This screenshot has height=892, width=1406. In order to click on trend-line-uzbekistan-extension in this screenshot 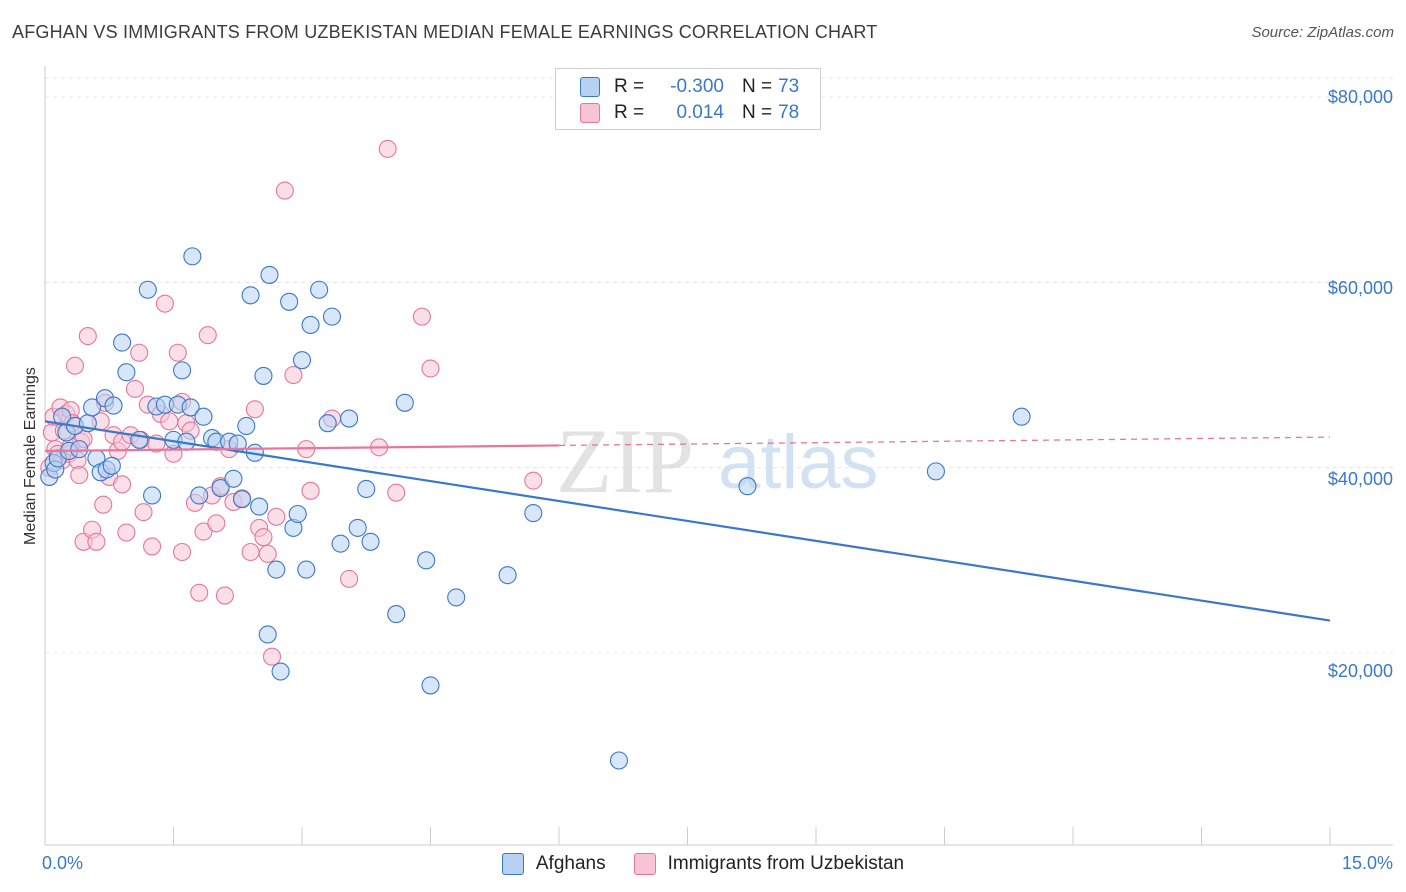, I will do `click(944, 441)`.